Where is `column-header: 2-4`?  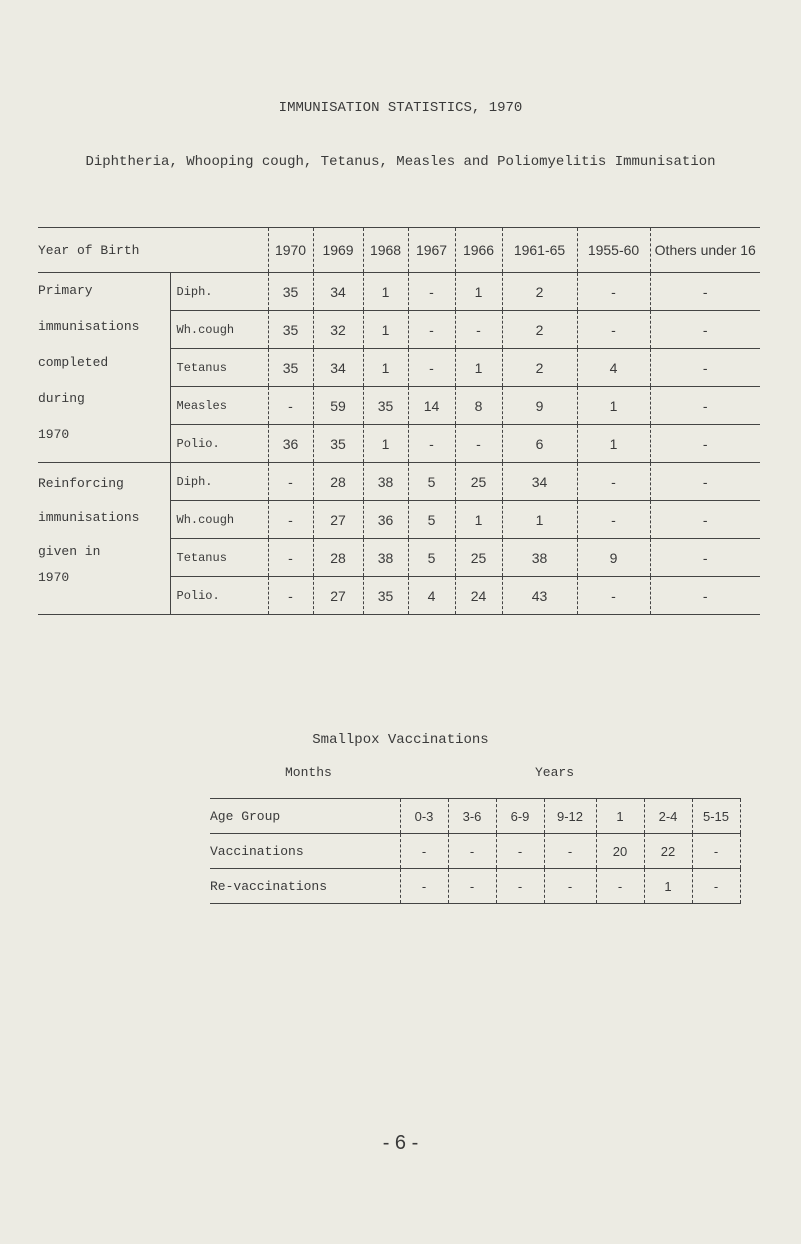 column-header: 2-4 is located at coordinates (668, 816).